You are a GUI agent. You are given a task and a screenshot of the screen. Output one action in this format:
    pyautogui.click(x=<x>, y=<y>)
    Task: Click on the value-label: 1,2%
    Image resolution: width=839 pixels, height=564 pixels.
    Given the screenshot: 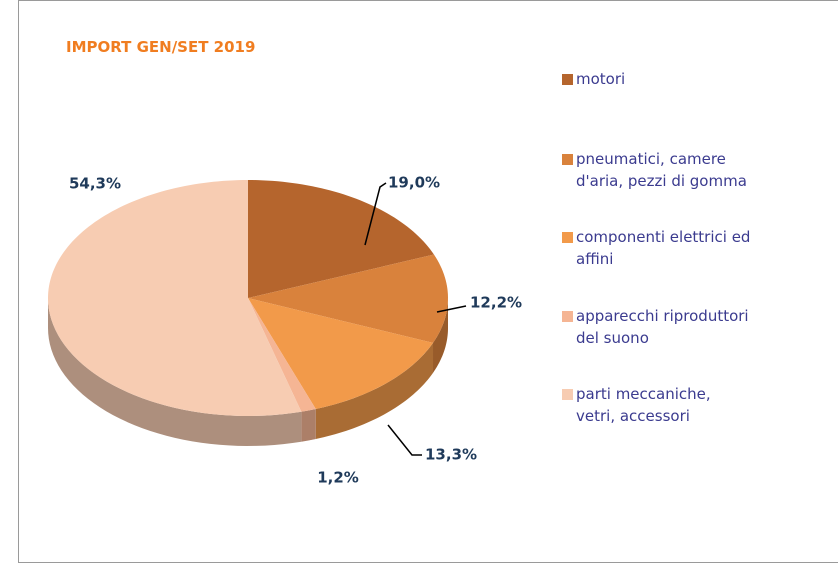 What is the action you would take?
    pyautogui.click(x=338, y=478)
    